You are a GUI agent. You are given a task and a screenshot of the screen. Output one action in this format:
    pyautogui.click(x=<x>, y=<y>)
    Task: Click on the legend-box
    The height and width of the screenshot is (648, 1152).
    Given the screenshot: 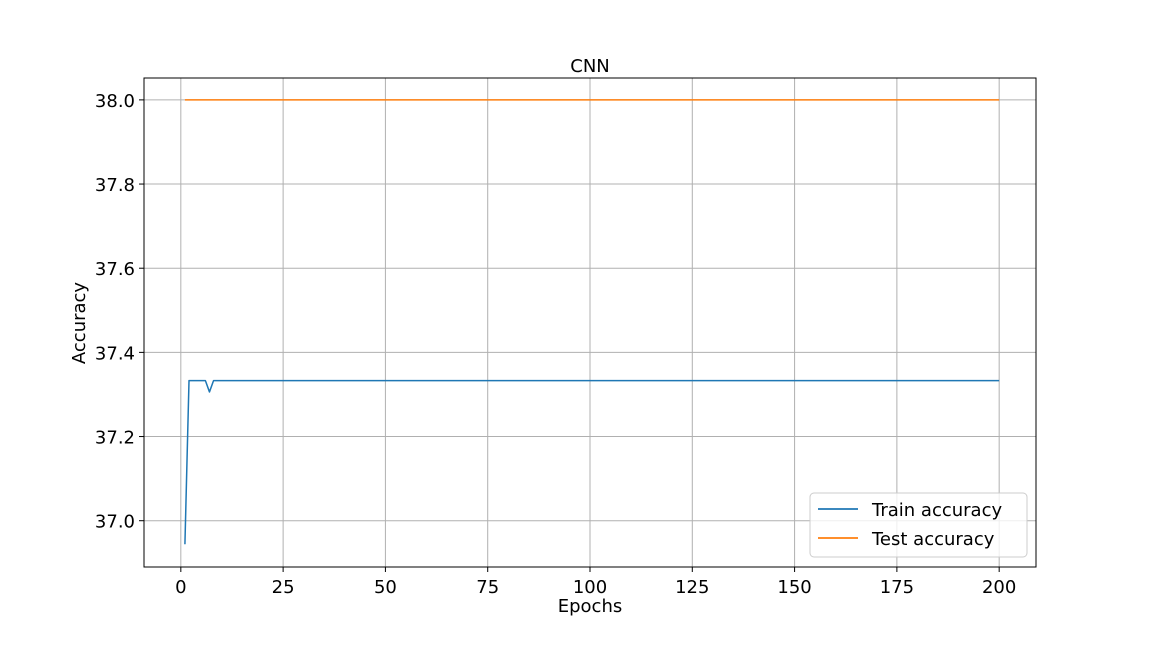 What is the action you would take?
    pyautogui.click(x=918, y=525)
    